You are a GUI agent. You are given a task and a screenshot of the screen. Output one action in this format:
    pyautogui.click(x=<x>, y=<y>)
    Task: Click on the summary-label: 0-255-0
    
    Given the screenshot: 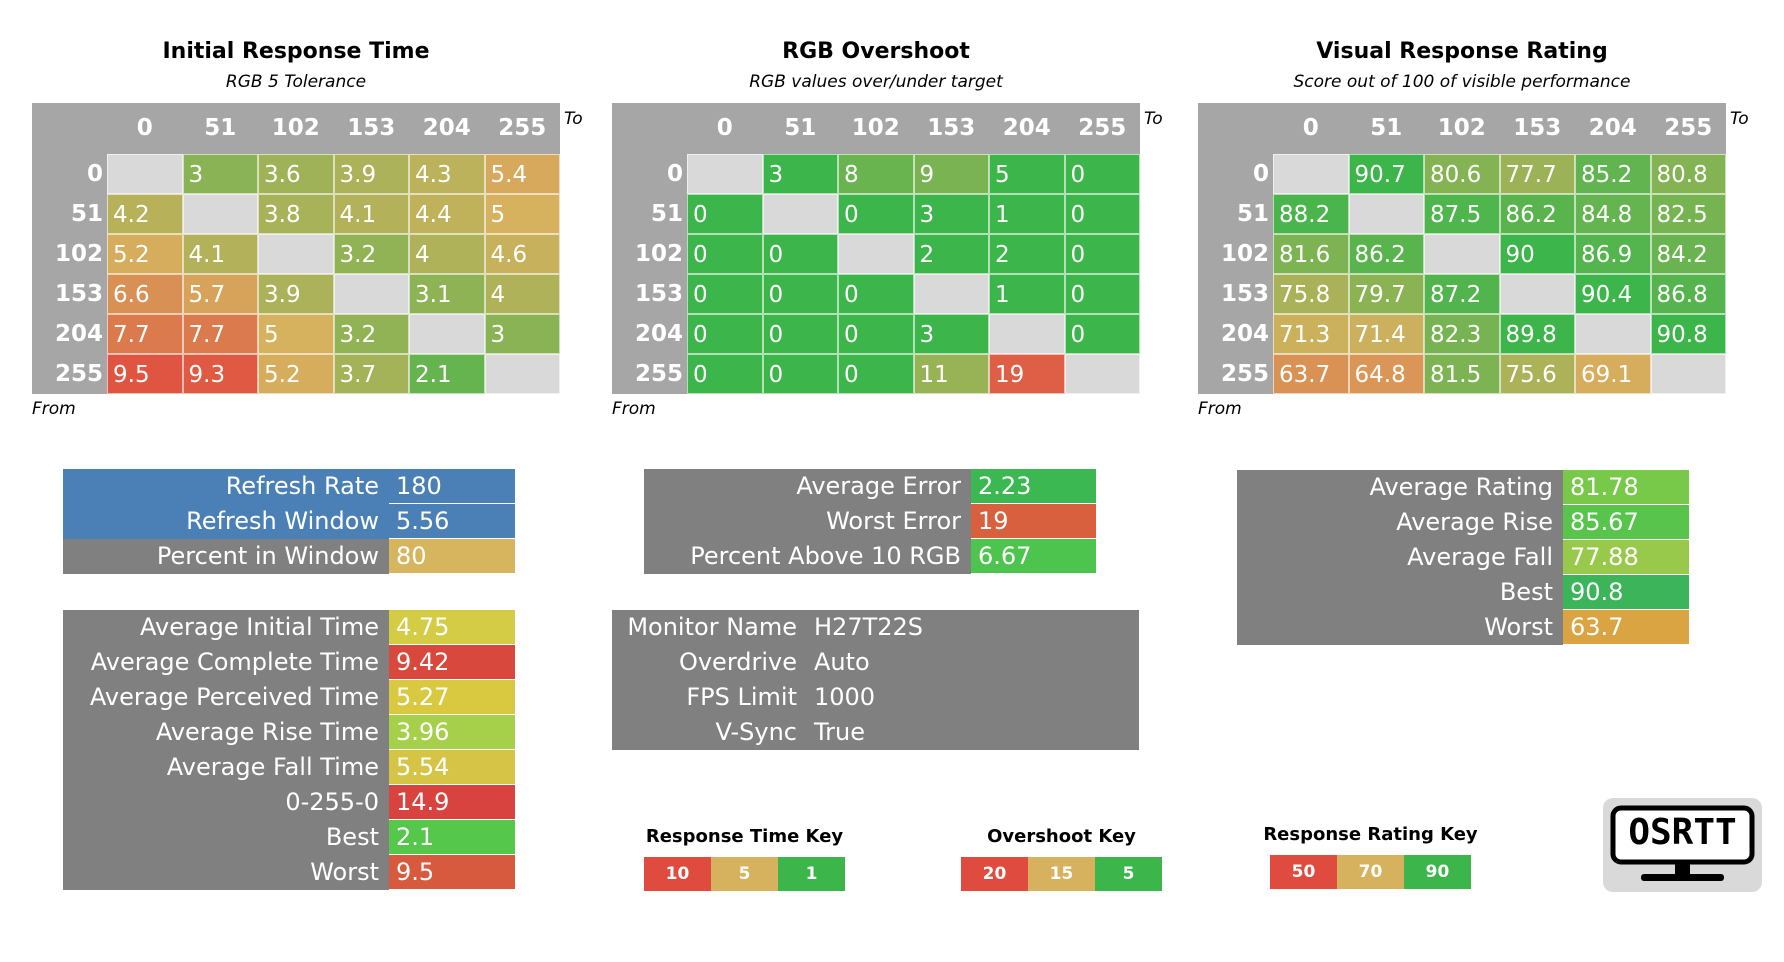 What is the action you would take?
    pyautogui.click(x=226, y=802)
    